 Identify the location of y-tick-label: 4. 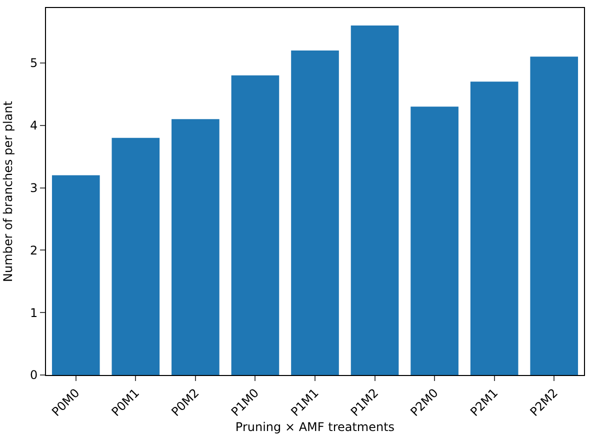
(34, 125).